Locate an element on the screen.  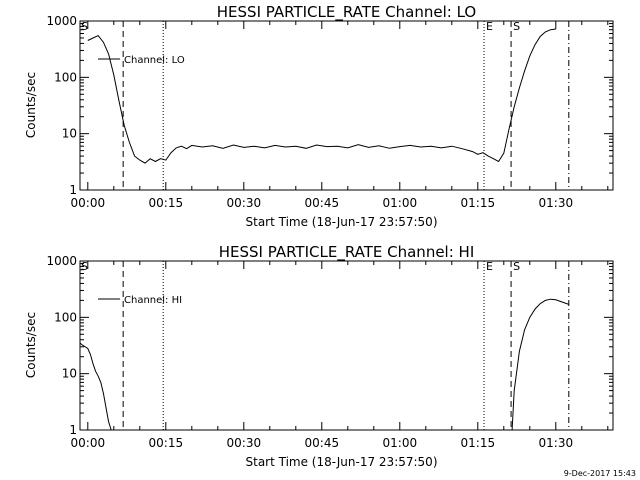
legend-label: Channel: HI is located at coordinates (153, 300).